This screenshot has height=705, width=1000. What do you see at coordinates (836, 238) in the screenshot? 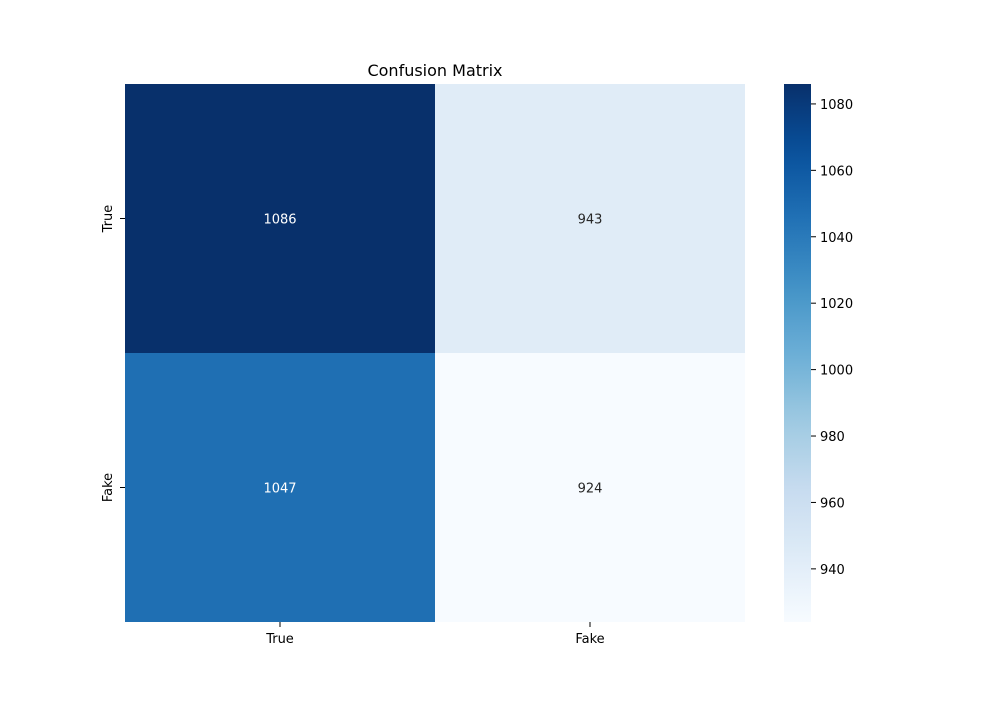
I see `colorbar-tick-label: 1040` at bounding box center [836, 238].